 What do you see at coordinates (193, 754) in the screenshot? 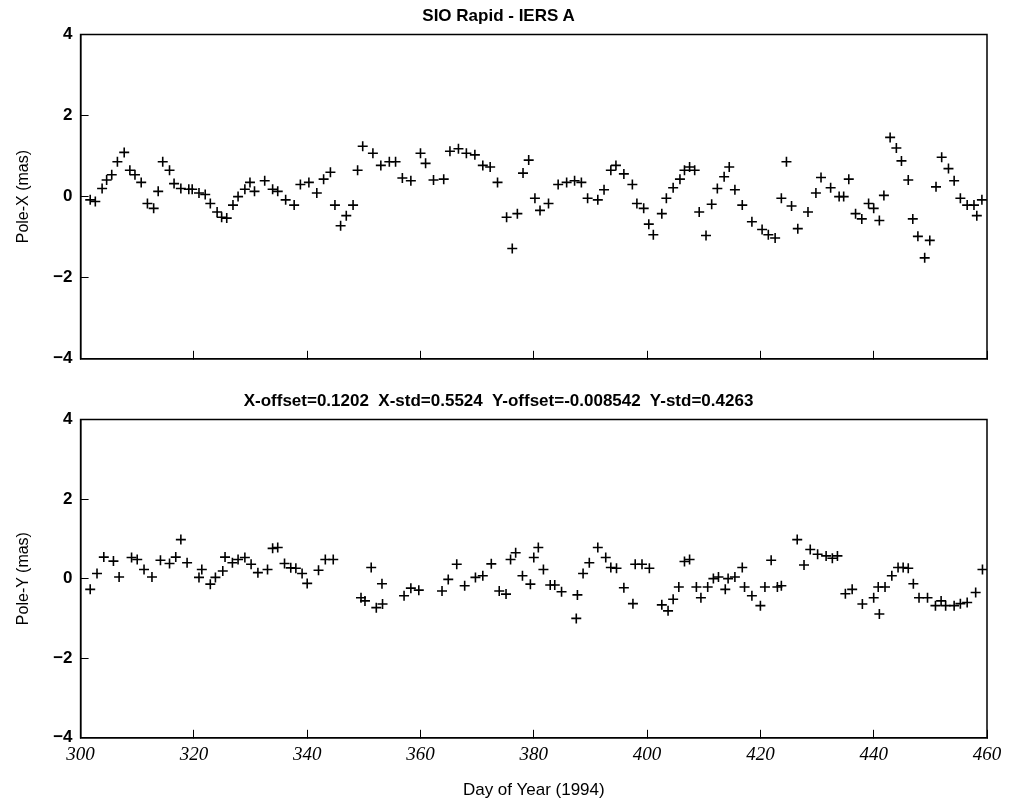
I see `x-tick-label: 320` at bounding box center [193, 754].